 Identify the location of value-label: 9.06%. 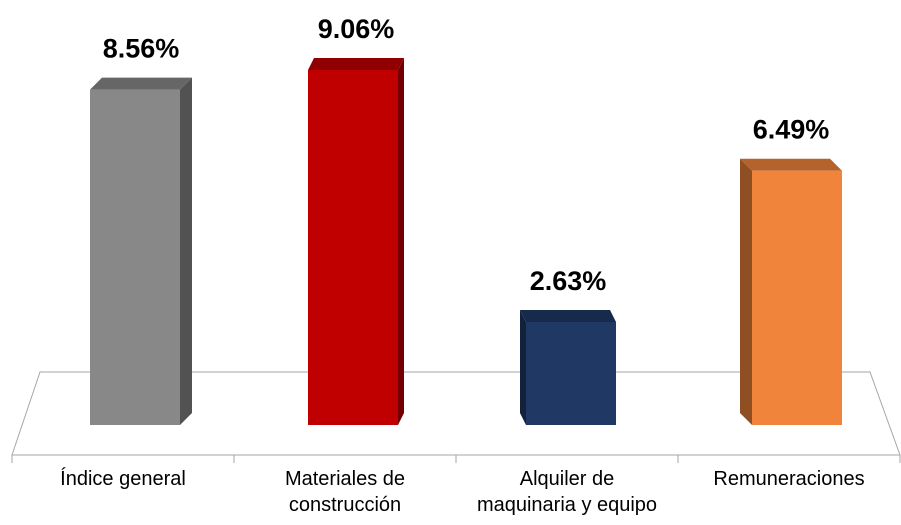
(356, 29).